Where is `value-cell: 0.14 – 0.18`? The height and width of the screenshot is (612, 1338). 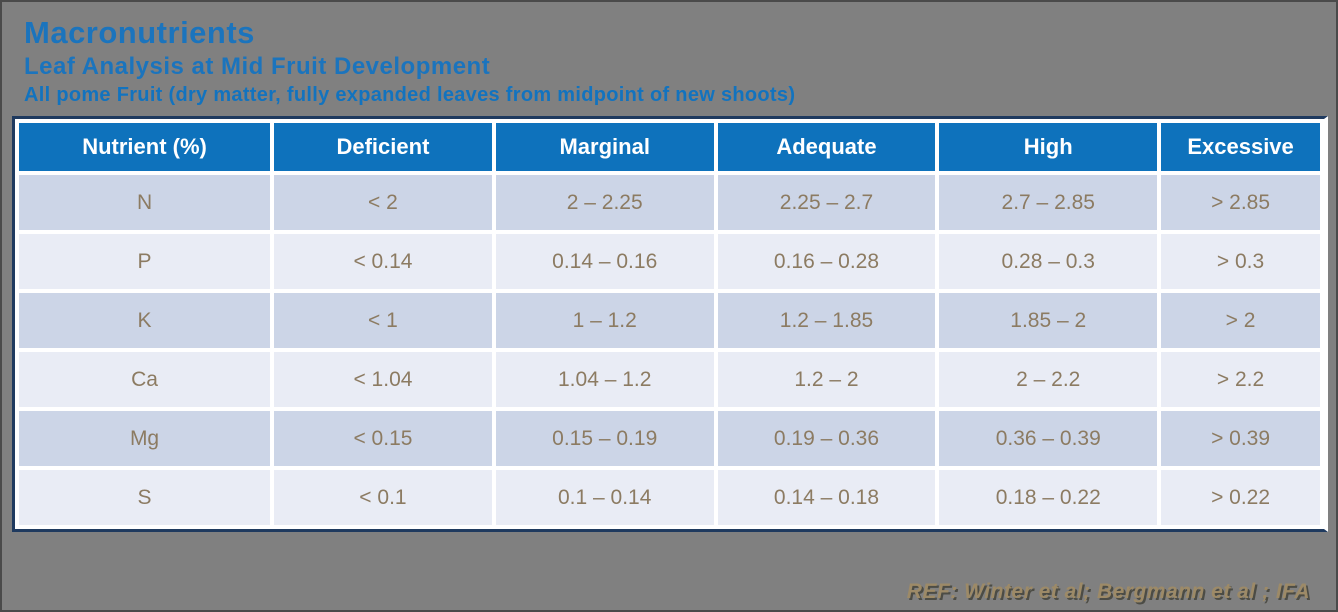 value-cell: 0.14 – 0.18 is located at coordinates (826, 498).